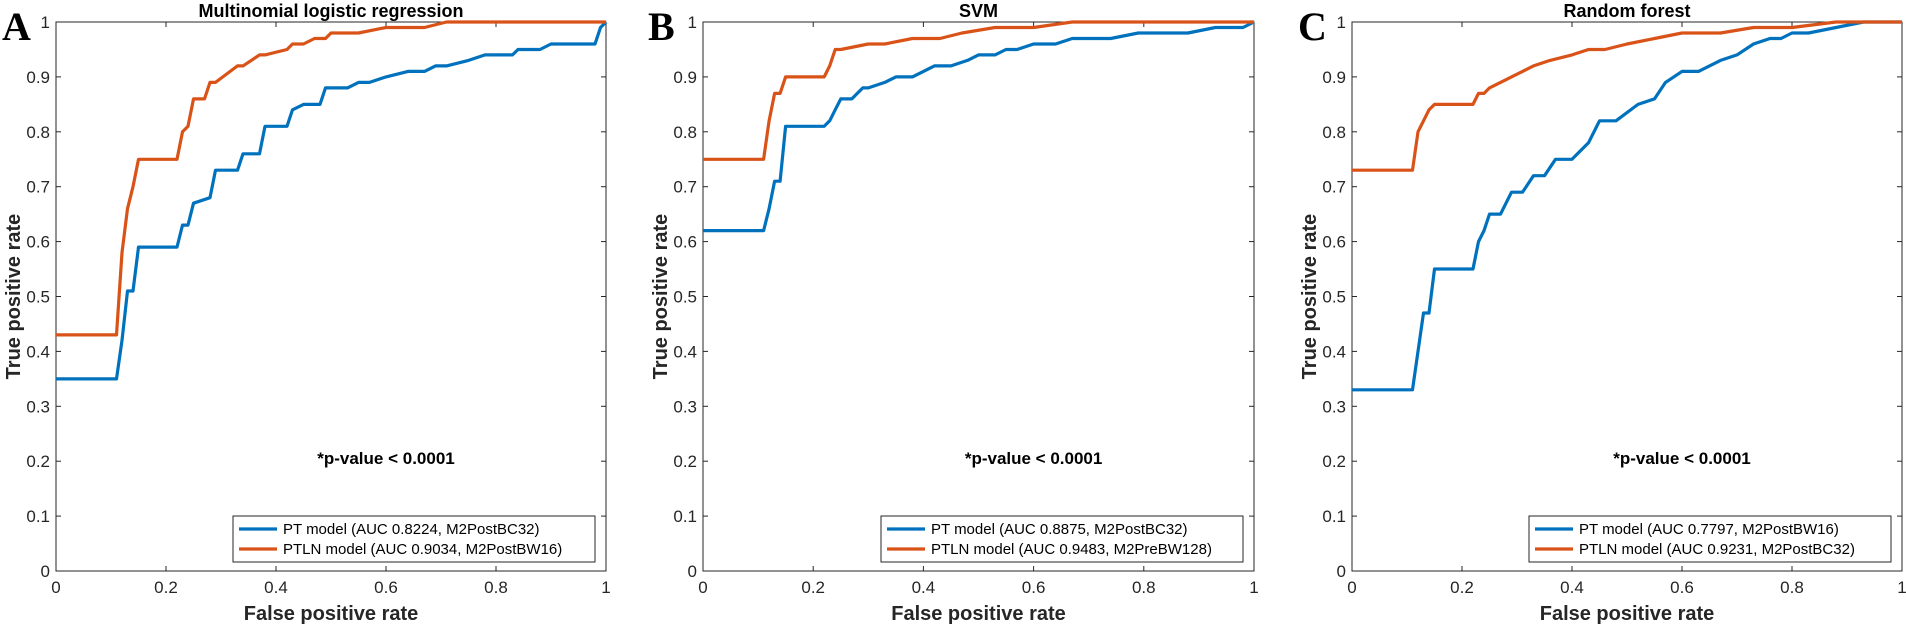 The image size is (1906, 629). I want to click on roc-curve-pt, so click(979, 126).